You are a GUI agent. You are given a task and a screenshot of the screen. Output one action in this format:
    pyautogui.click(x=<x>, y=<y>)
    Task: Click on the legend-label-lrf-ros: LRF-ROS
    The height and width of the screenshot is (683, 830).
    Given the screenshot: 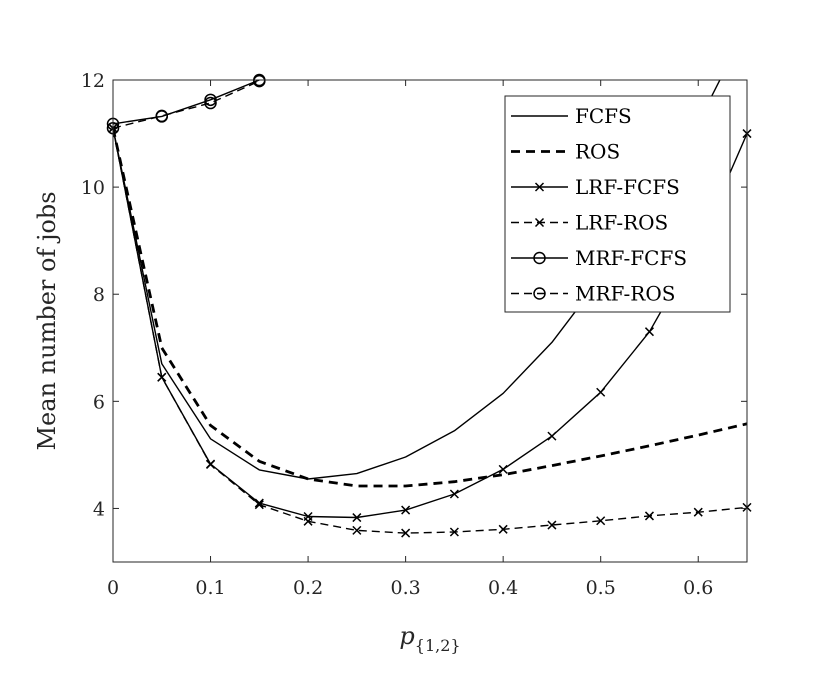 What is the action you would take?
    pyautogui.click(x=621, y=223)
    